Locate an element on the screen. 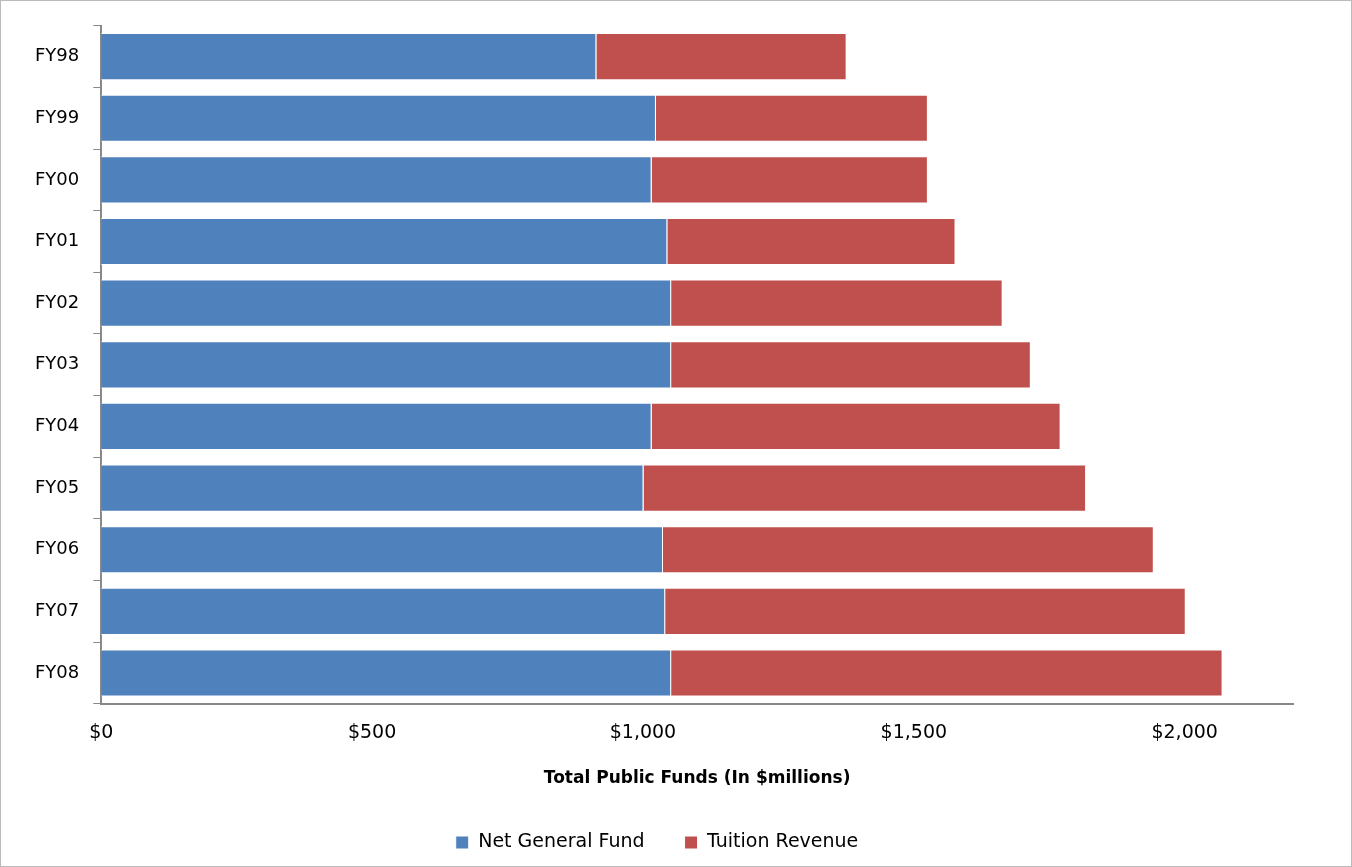 Image resolution: width=1352 pixels, height=867 pixels. y-tick-label: FY02 is located at coordinates (57, 301).